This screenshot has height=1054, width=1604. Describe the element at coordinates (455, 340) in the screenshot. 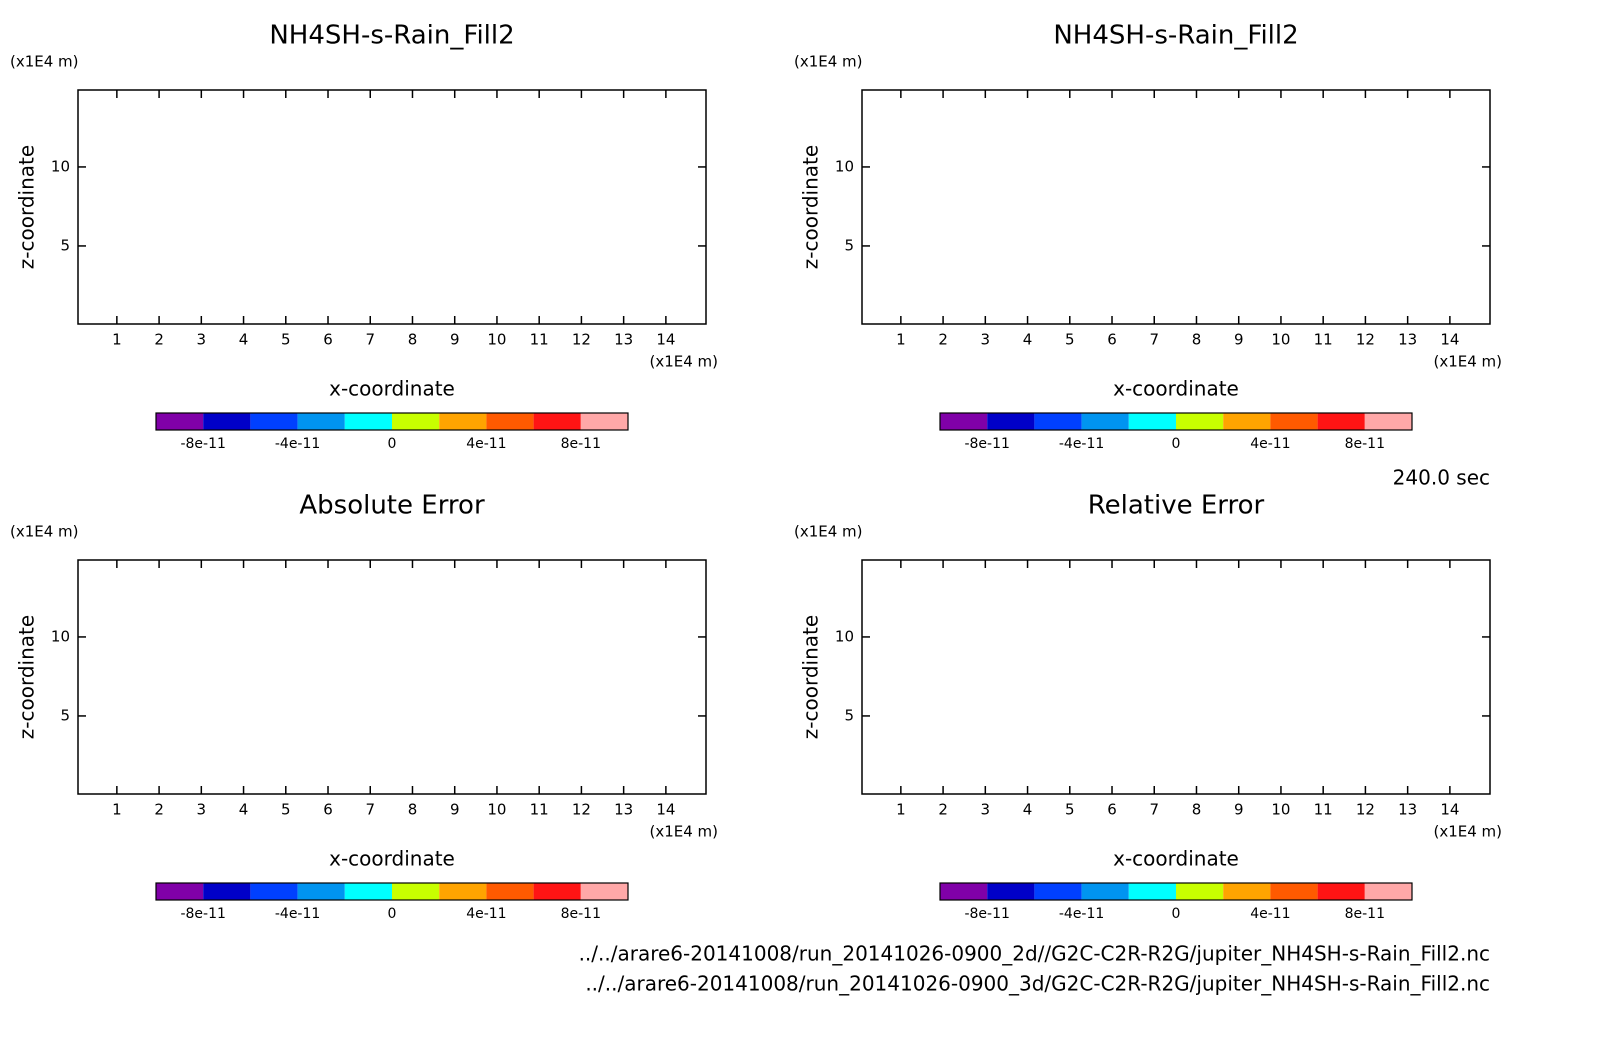

I see `x-tick-label: 9` at that location.